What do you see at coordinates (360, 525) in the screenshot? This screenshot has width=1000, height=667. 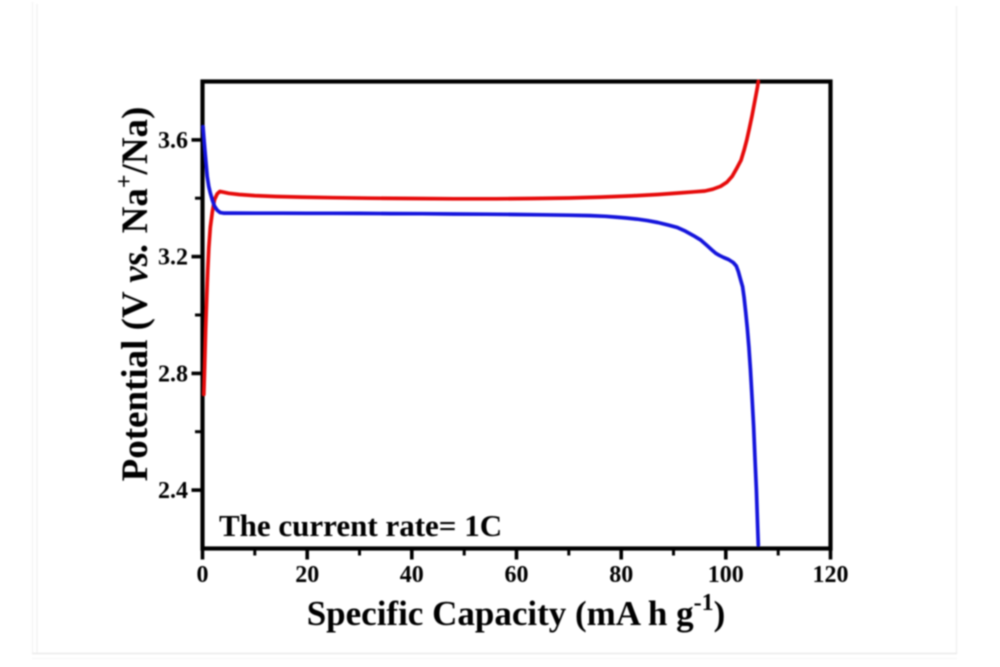 I see `svg-text: The current rate= 1C` at bounding box center [360, 525].